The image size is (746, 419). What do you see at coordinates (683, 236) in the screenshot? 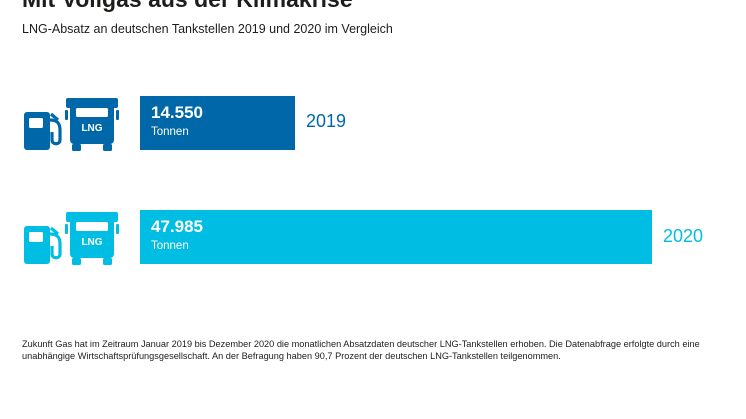
I see `year-label-2020: 2020` at bounding box center [683, 236].